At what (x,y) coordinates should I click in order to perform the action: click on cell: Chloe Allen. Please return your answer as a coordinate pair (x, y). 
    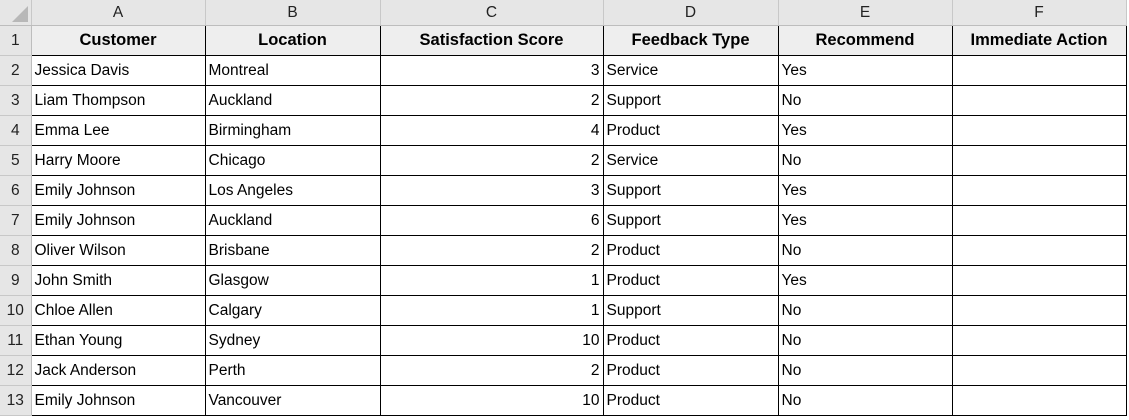
    Looking at the image, I should click on (118, 310).